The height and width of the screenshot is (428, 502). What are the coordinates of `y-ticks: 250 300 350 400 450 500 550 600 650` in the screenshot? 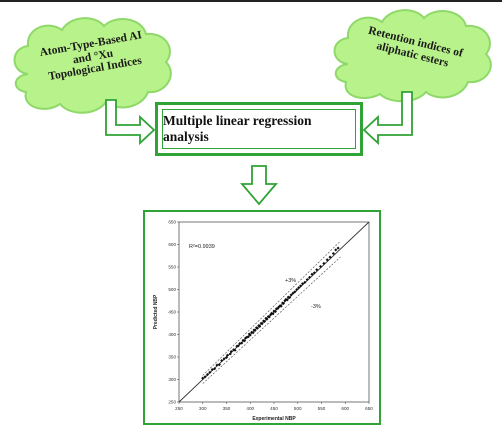 It's located at (173, 312).